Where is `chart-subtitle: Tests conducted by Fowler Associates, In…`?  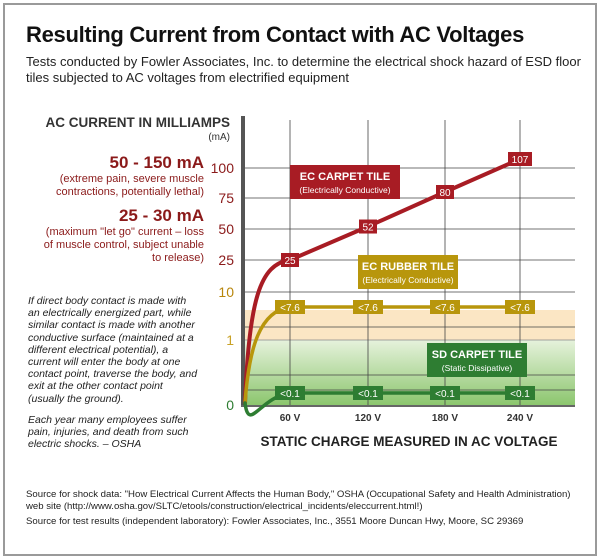
chart-subtitle: Tests conducted by Fowler Associates, In… is located at coordinates (303, 69).